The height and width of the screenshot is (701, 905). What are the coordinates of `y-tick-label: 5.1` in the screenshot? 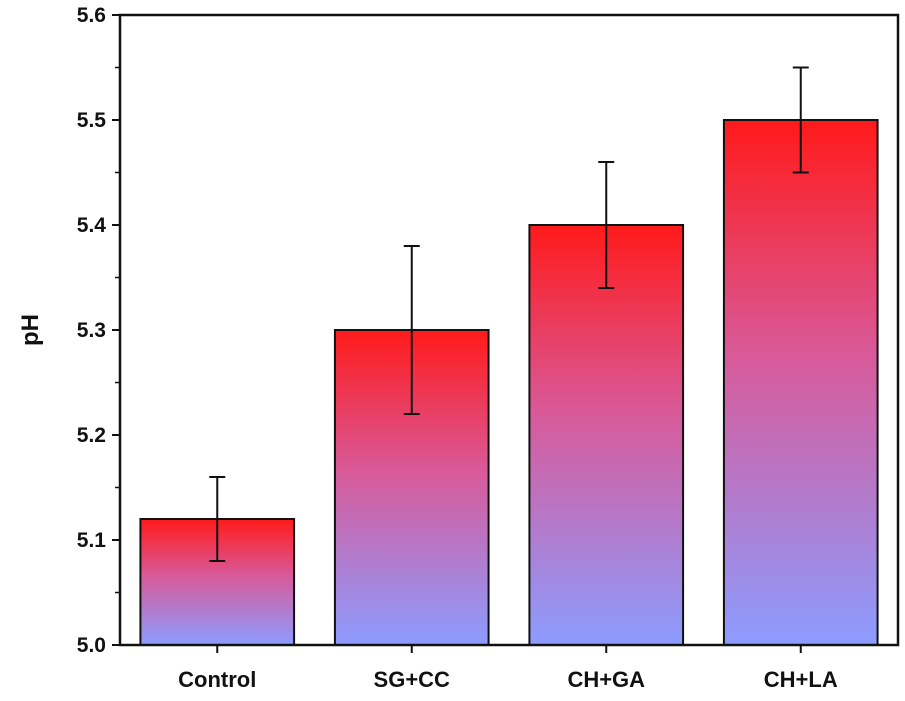 It's located at (92, 540).